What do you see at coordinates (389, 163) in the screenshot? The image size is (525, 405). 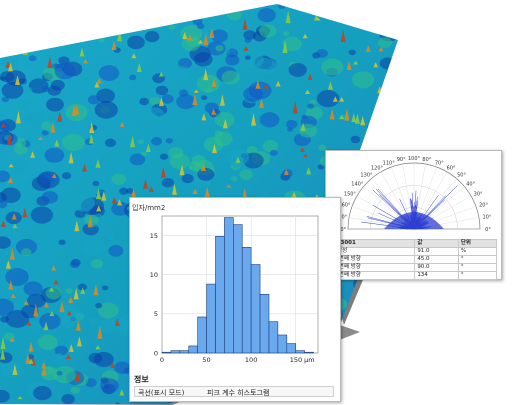 I see `polar-angle-label: 110°` at bounding box center [389, 163].